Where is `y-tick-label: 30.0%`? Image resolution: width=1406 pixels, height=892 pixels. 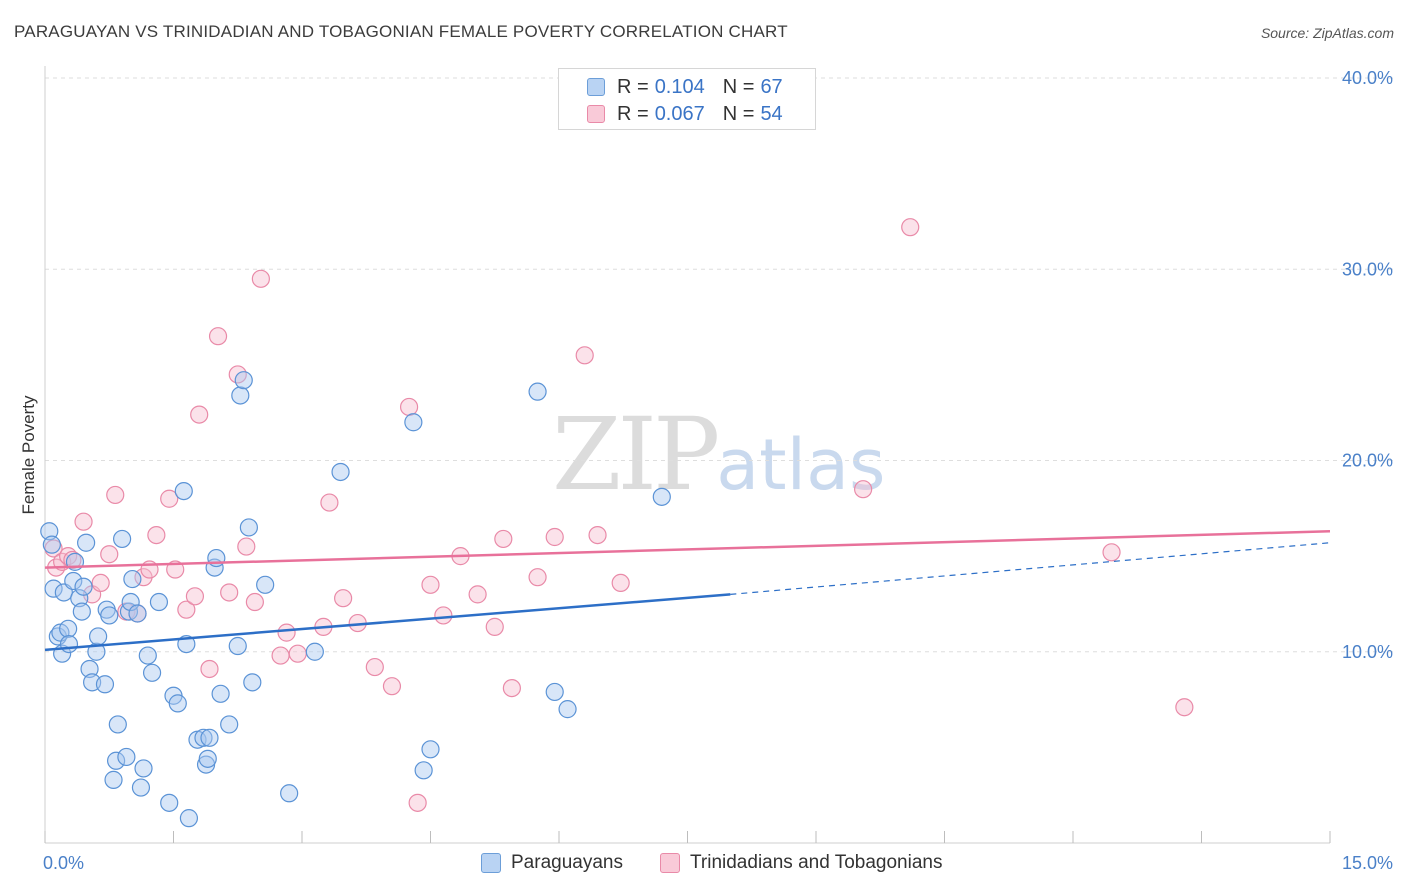
y-tick-label: 30.0% is located at coordinates (1367, 269).